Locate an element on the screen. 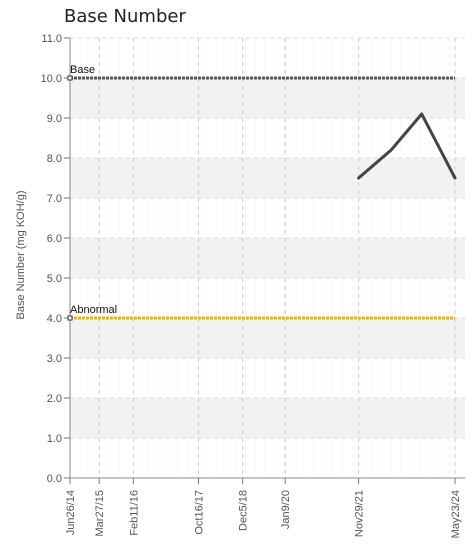  series-line is located at coordinates (407, 146).